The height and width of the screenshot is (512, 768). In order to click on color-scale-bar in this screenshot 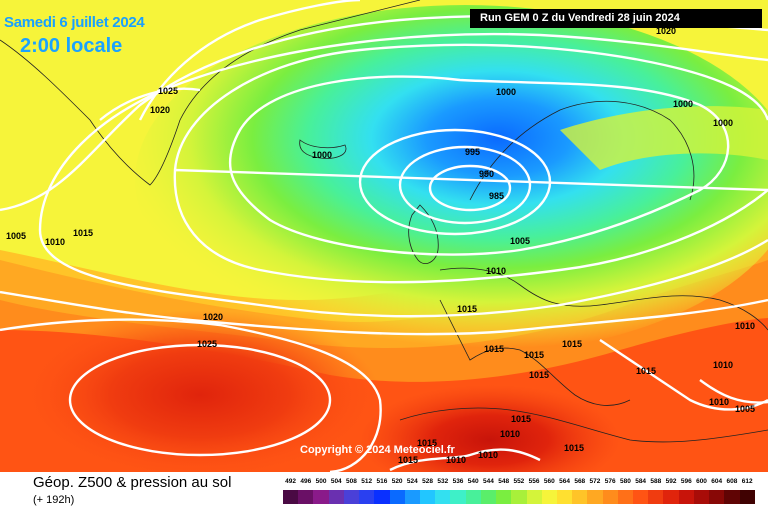, I will do `click(519, 497)`.